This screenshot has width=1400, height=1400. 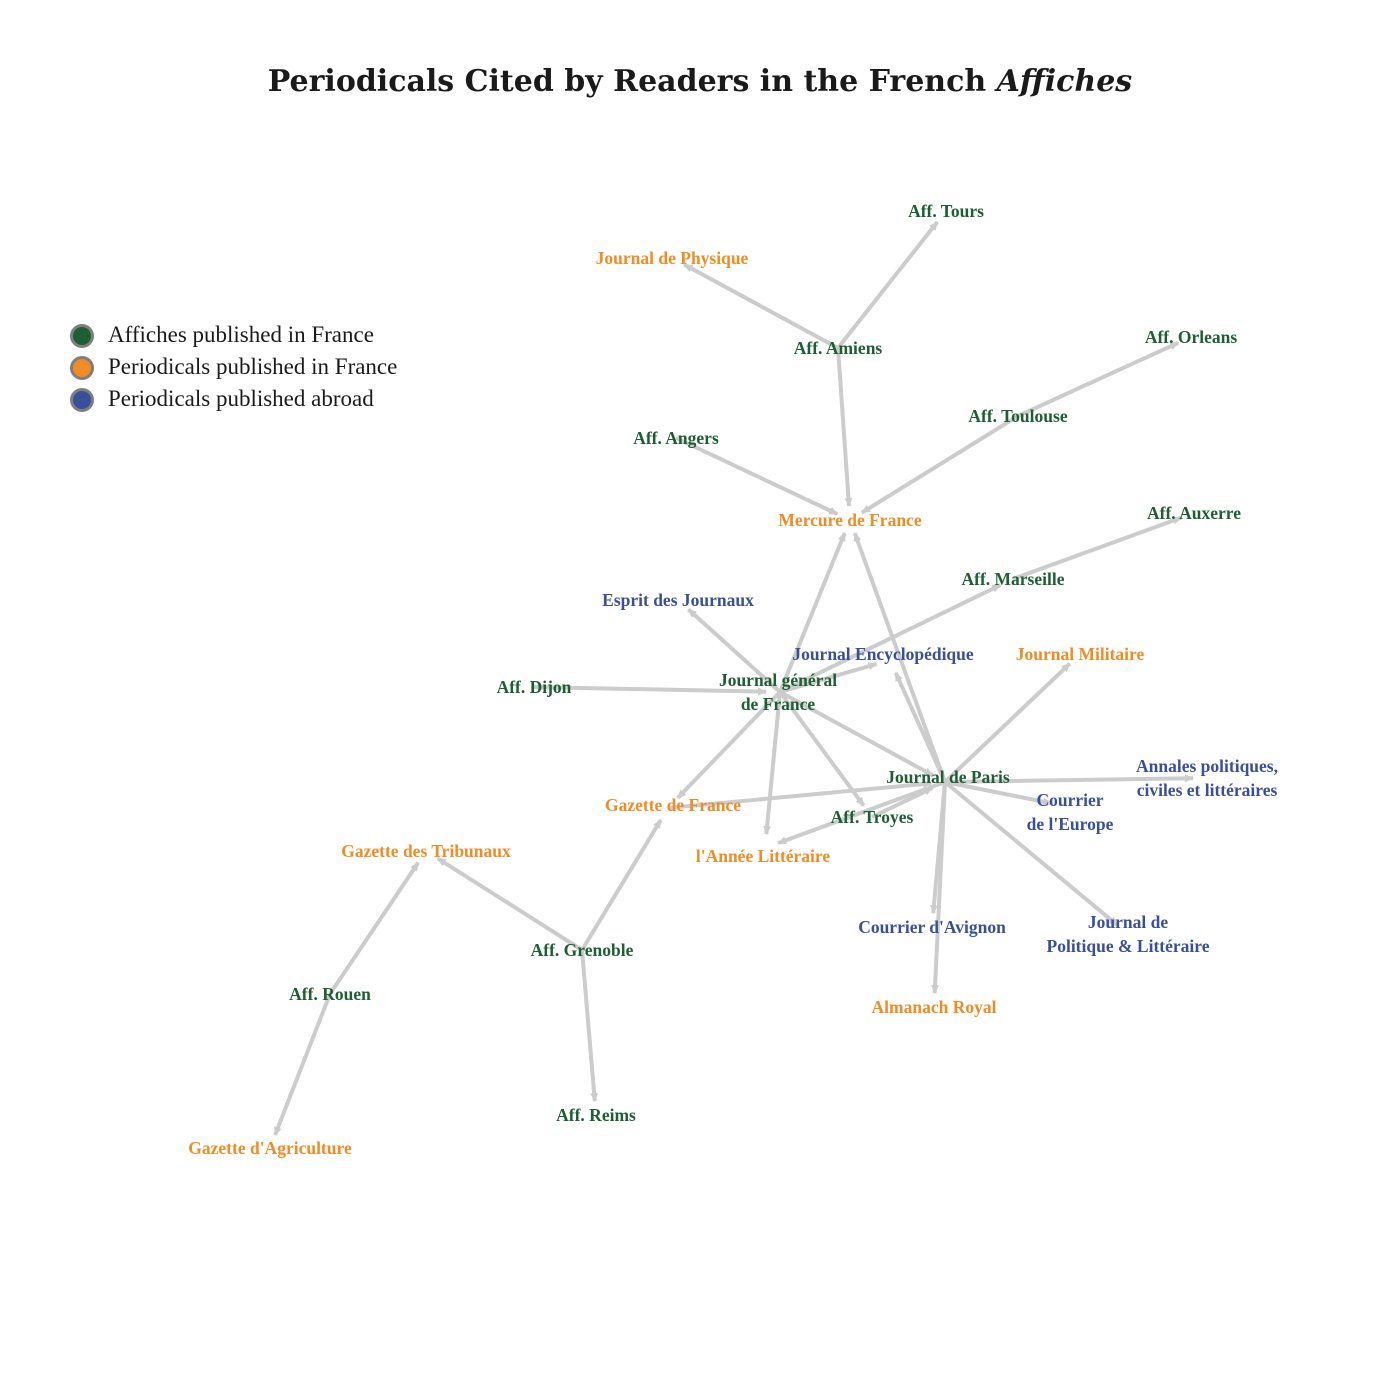 I want to click on node-toulouse: Aff. Toulouse, so click(x=1017, y=416).